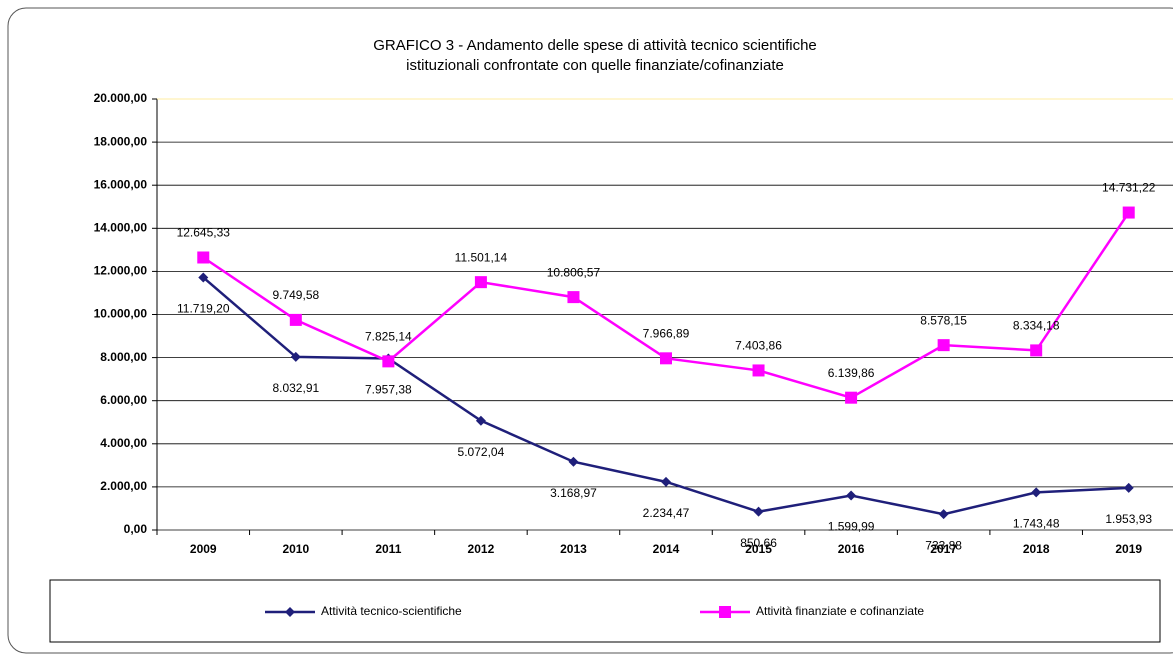 The width and height of the screenshot is (1173, 660). I want to click on x-tick-label: 2016, so click(851, 549).